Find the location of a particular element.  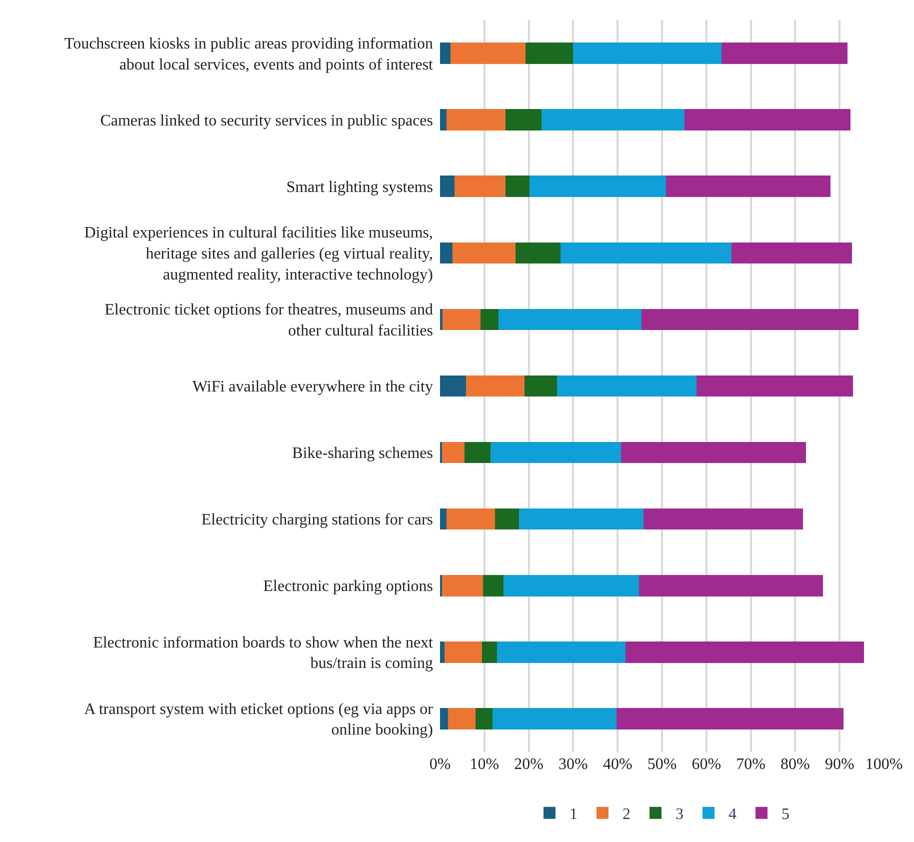

legend-label: 3 is located at coordinates (680, 815).